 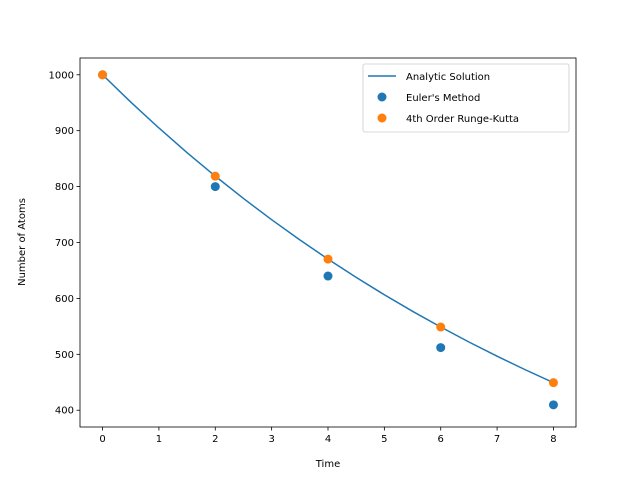 What do you see at coordinates (61, 75) in the screenshot?
I see `y-tick-label: 1000` at bounding box center [61, 75].